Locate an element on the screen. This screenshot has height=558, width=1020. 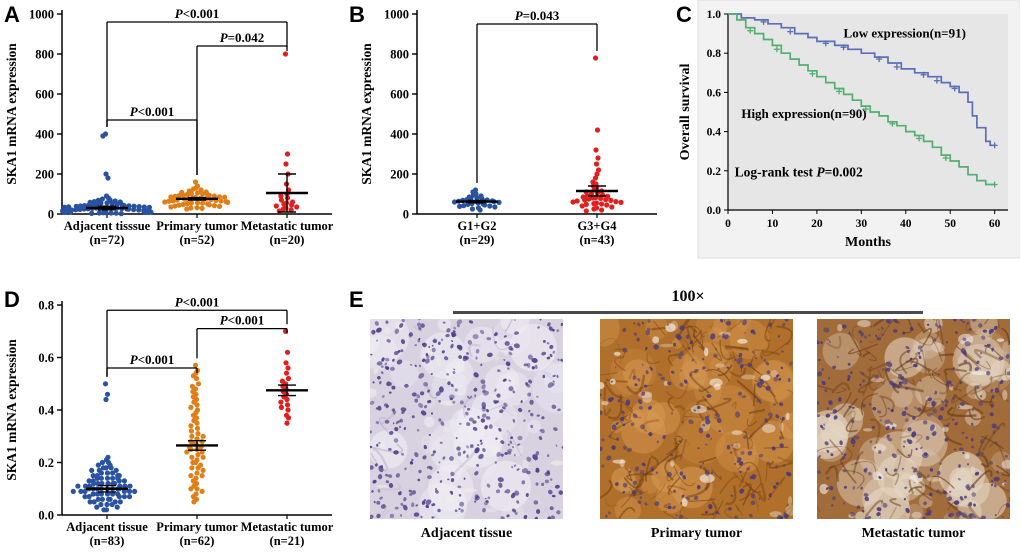
svg-text: 20 is located at coordinates (817, 224).